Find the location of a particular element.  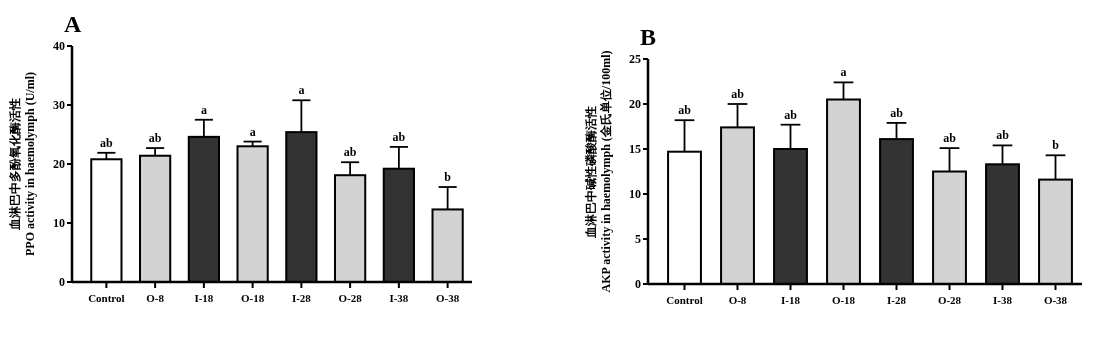

chart-title: B is located at coordinates (648, 37).